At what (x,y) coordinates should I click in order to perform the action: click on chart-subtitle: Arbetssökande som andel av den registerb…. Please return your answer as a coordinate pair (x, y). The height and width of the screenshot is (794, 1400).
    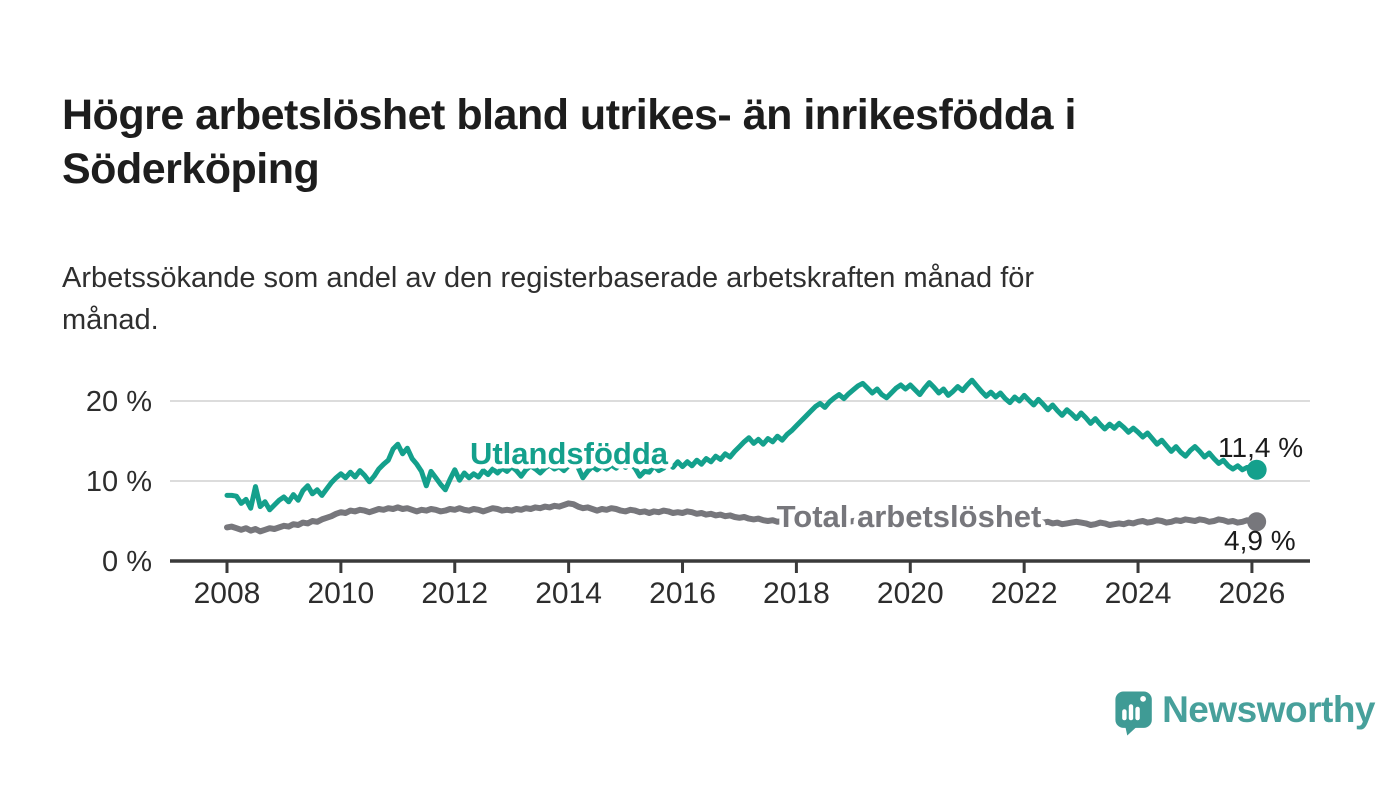
    Looking at the image, I should click on (548, 299).